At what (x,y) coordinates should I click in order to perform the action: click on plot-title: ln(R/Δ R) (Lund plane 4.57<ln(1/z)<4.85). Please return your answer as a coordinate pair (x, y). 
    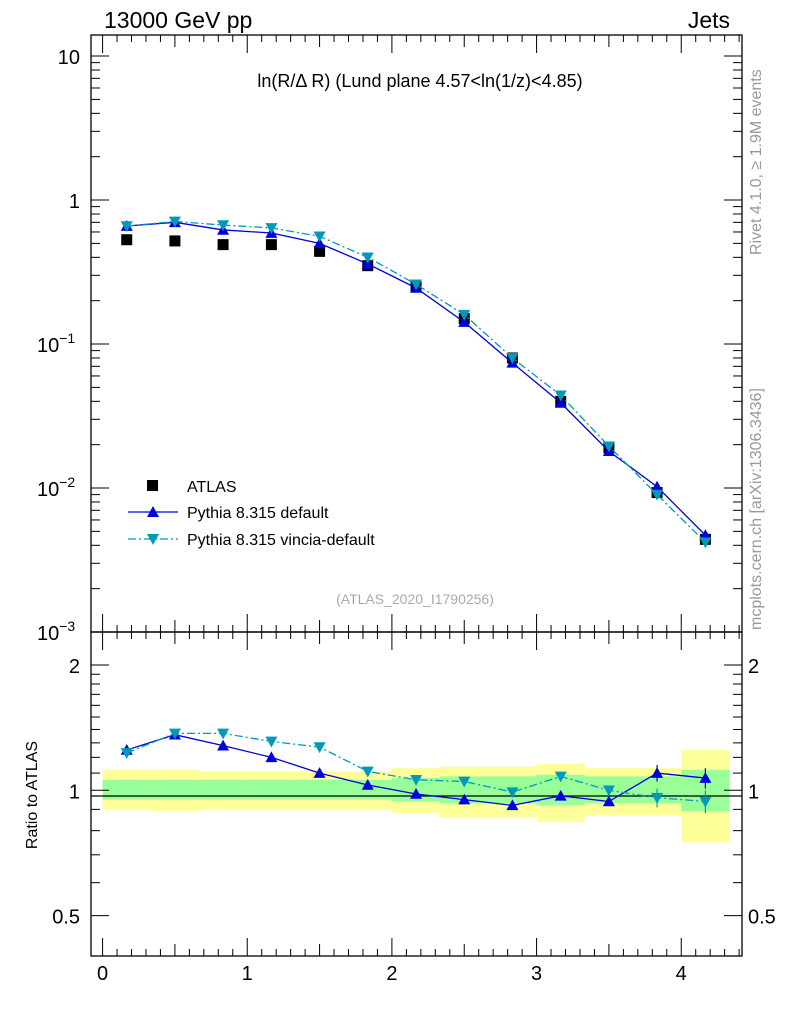
    Looking at the image, I should click on (419, 81).